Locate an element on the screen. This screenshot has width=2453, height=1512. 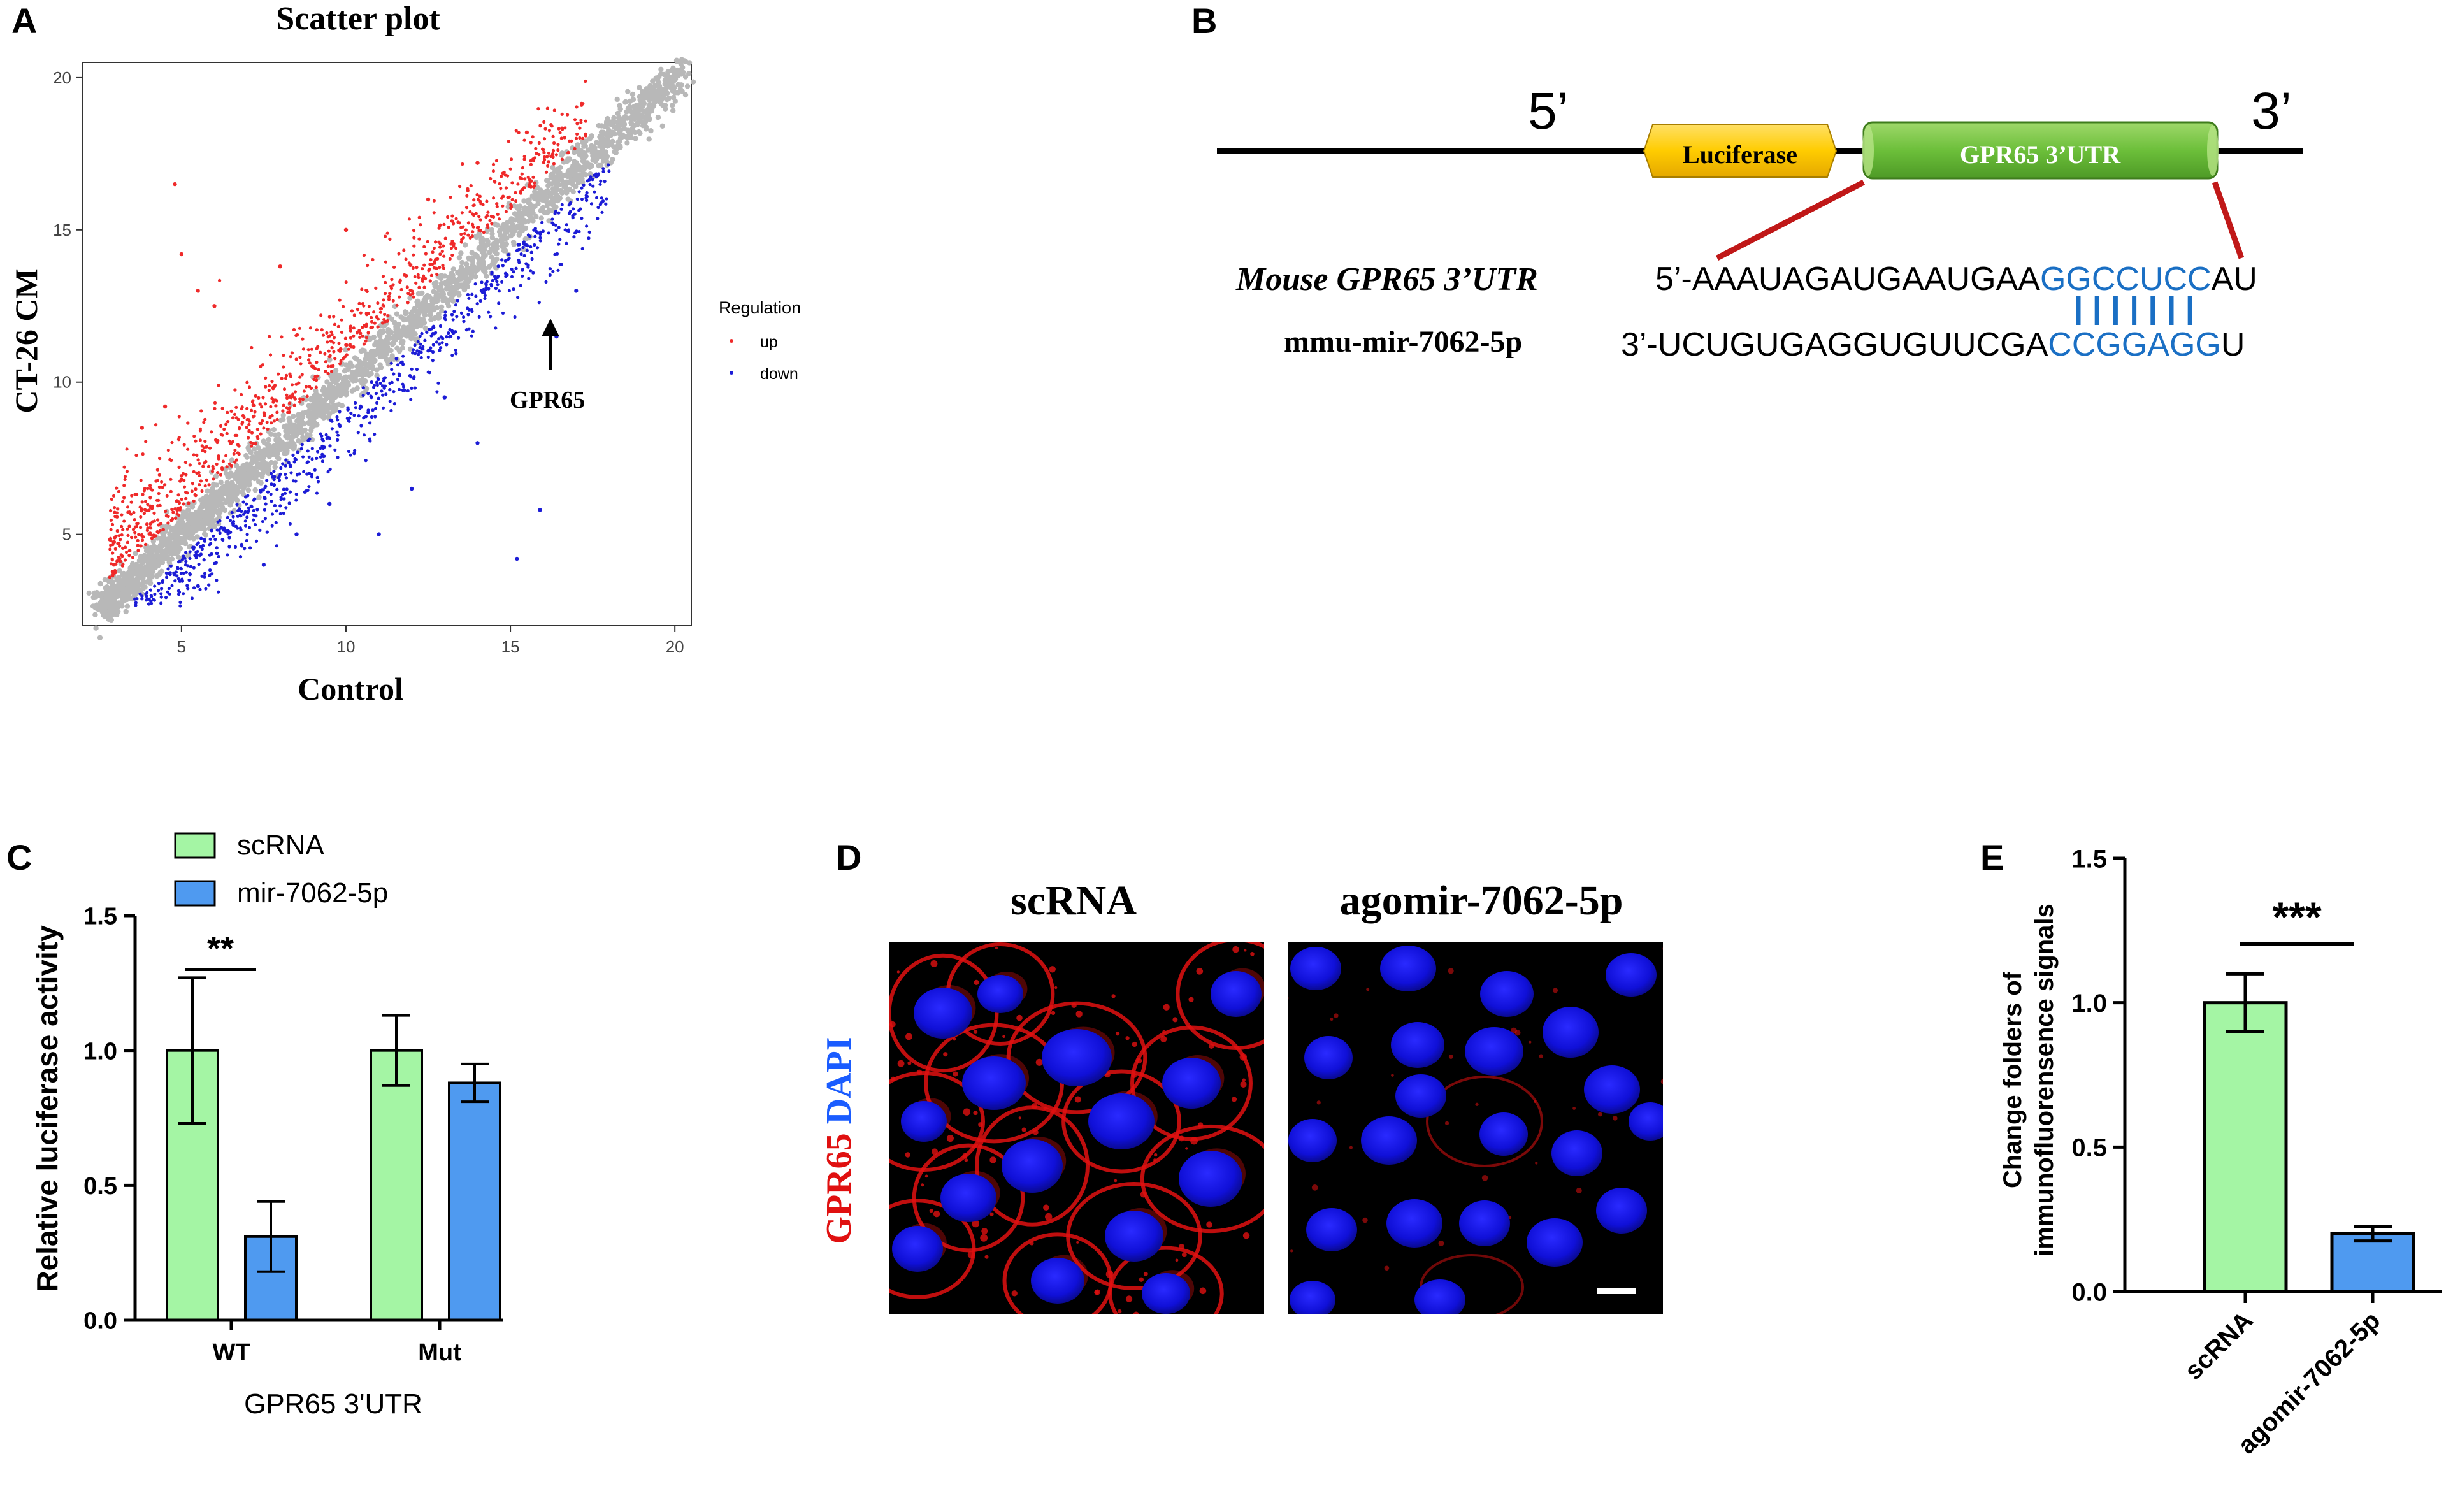
y-tick-label: 15 is located at coordinates (62, 230).